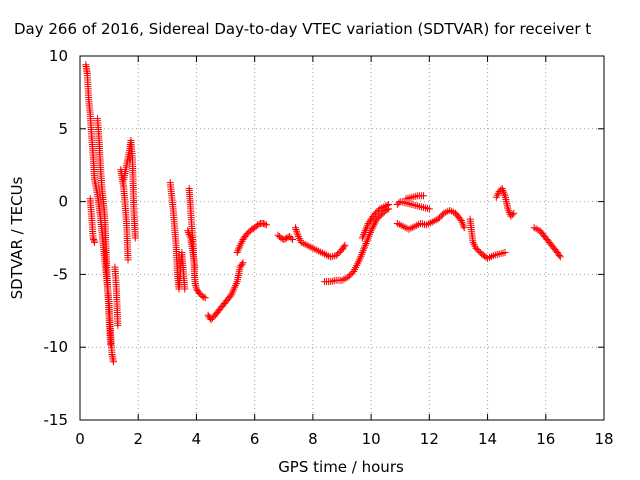  What do you see at coordinates (341, 467) in the screenshot?
I see `x-axis-label: GPS time / hours` at bounding box center [341, 467].